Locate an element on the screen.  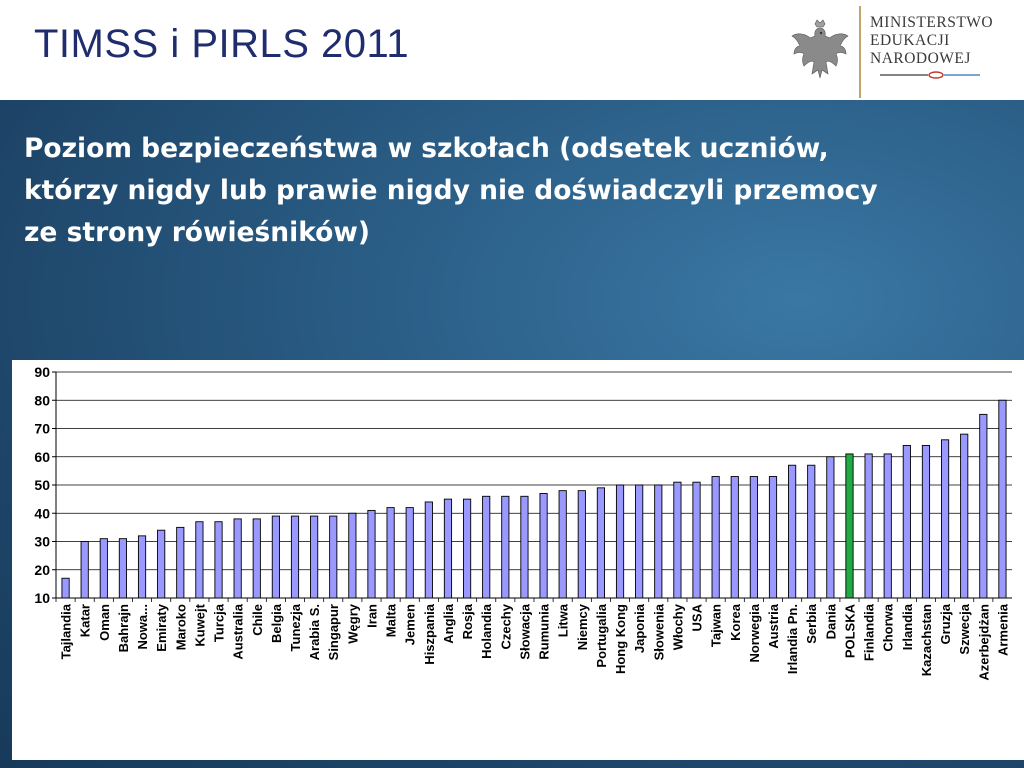
x-tick-label: Kuwejt is located at coordinates (199, 624).